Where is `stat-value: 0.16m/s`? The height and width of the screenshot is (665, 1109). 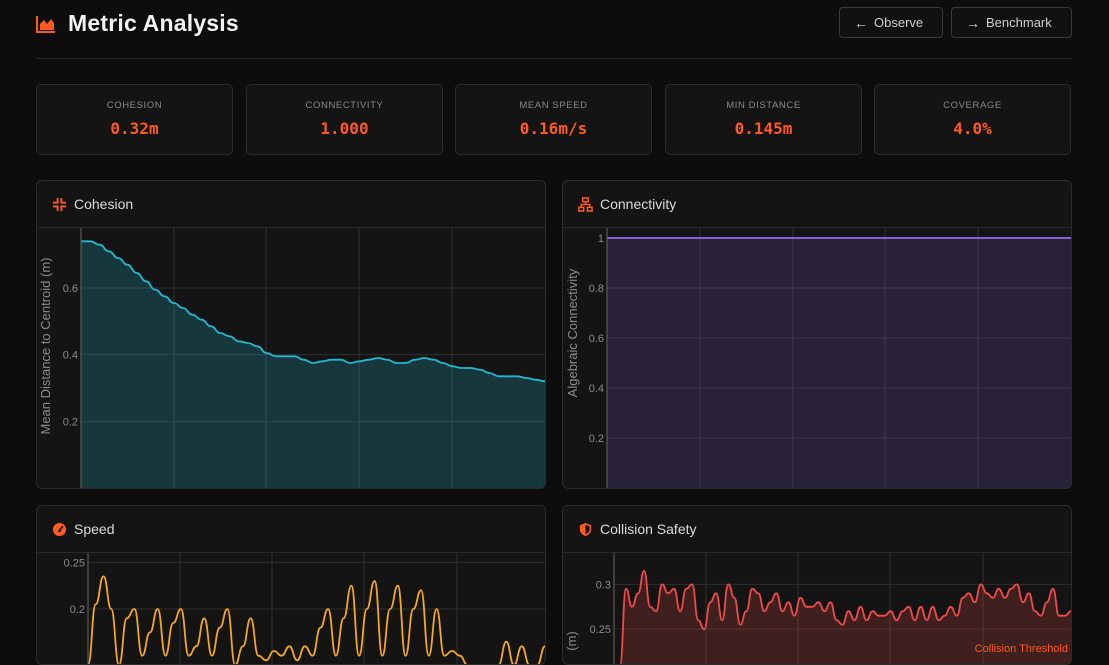
stat-value: 0.16m/s is located at coordinates (553, 128).